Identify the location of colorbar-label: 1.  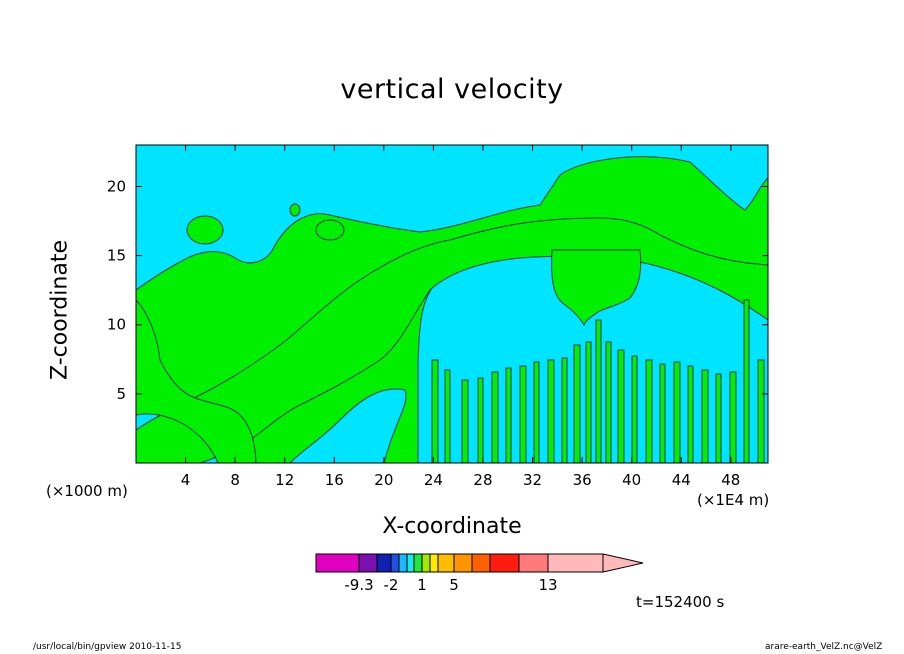
(422, 585).